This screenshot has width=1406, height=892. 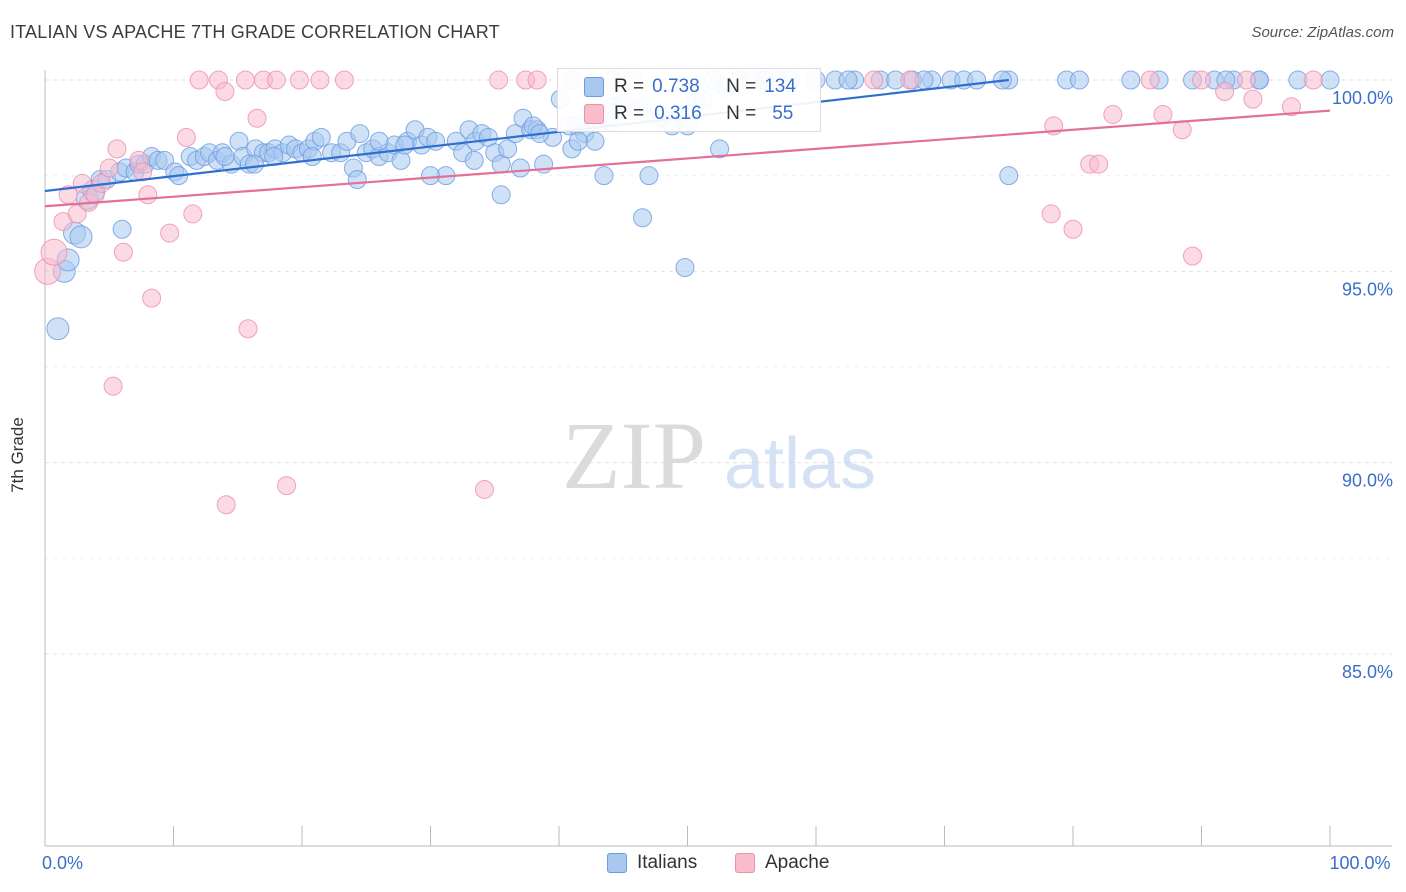 I want to click on legend-item-italians: Italians, so click(x=652, y=863).